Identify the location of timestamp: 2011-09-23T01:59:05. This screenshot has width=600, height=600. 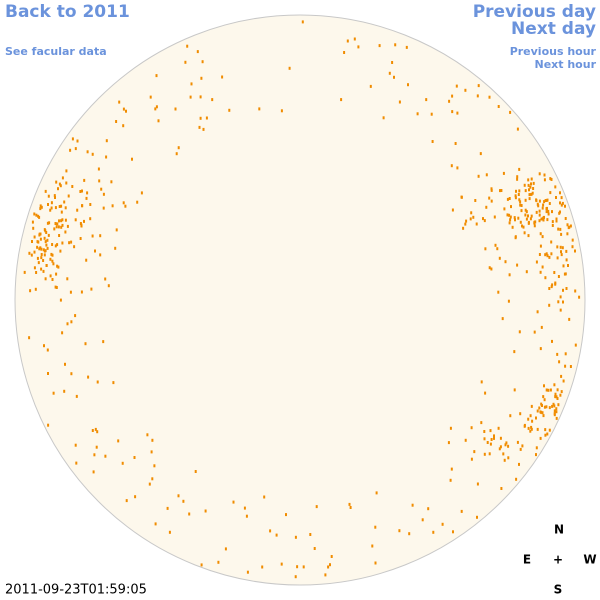
(76, 590).